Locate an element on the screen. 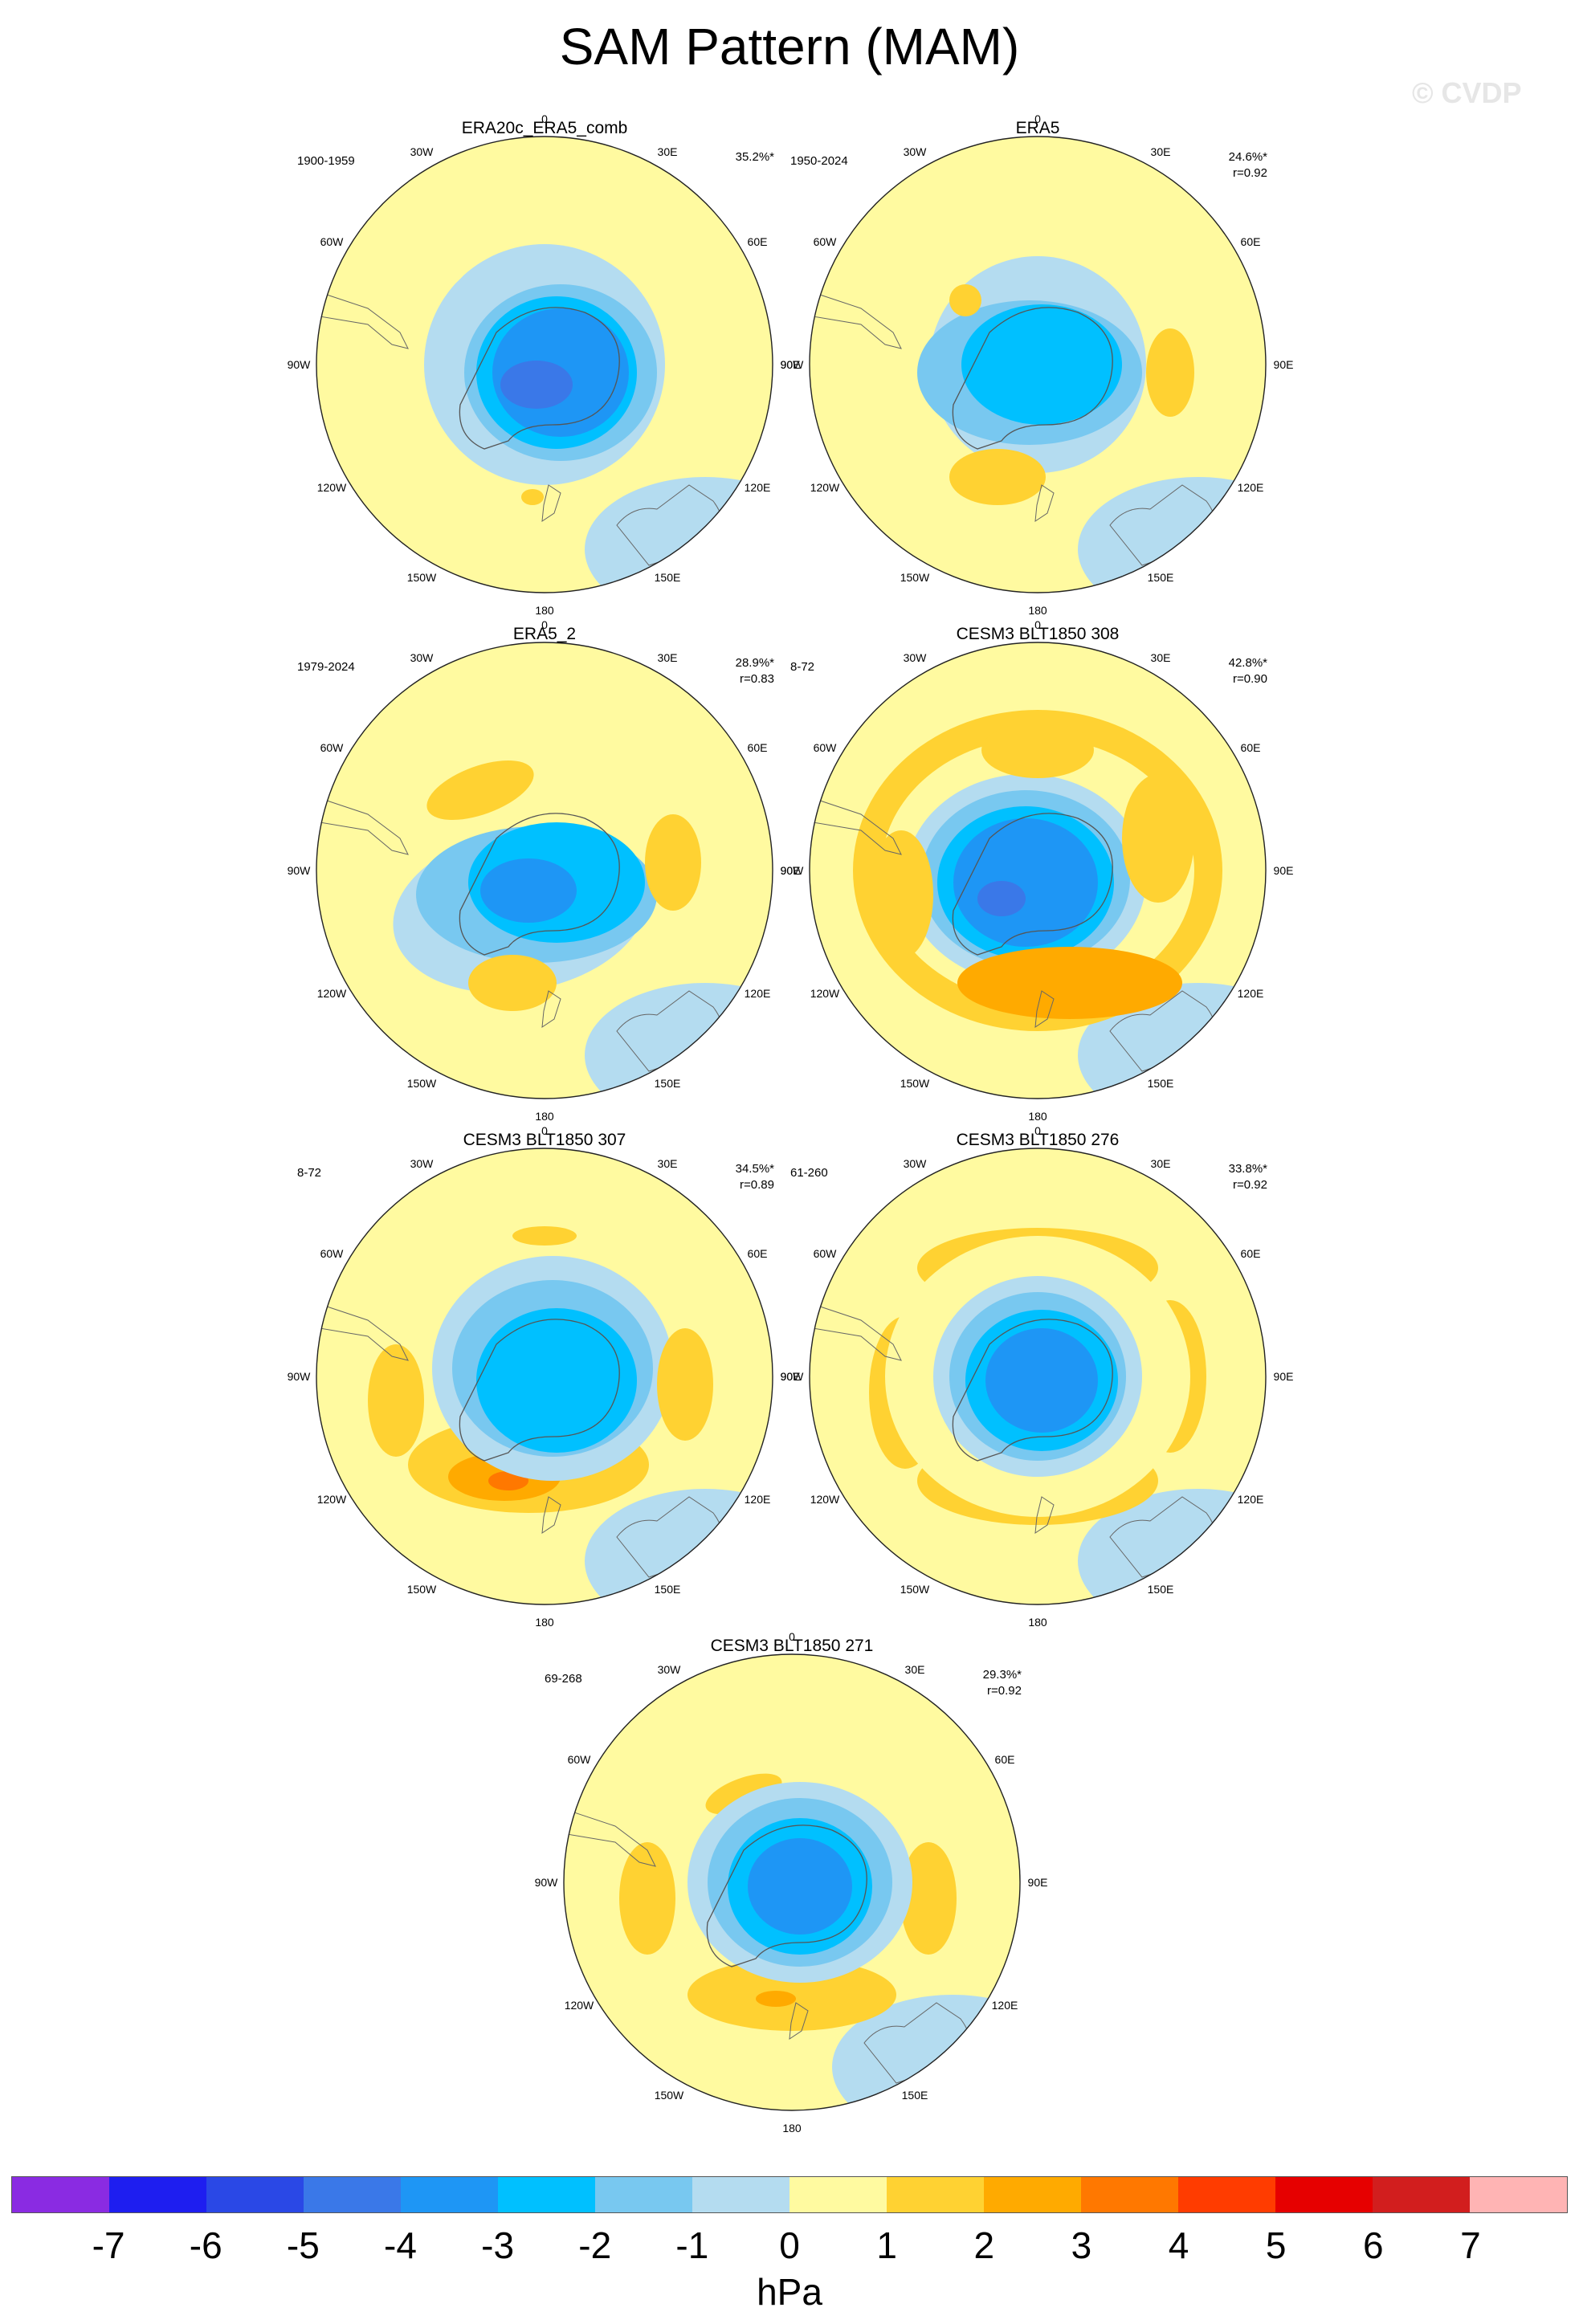 This screenshot has width=1579, height=2324. colorbar-tick-label: -7 is located at coordinates (108, 2245).